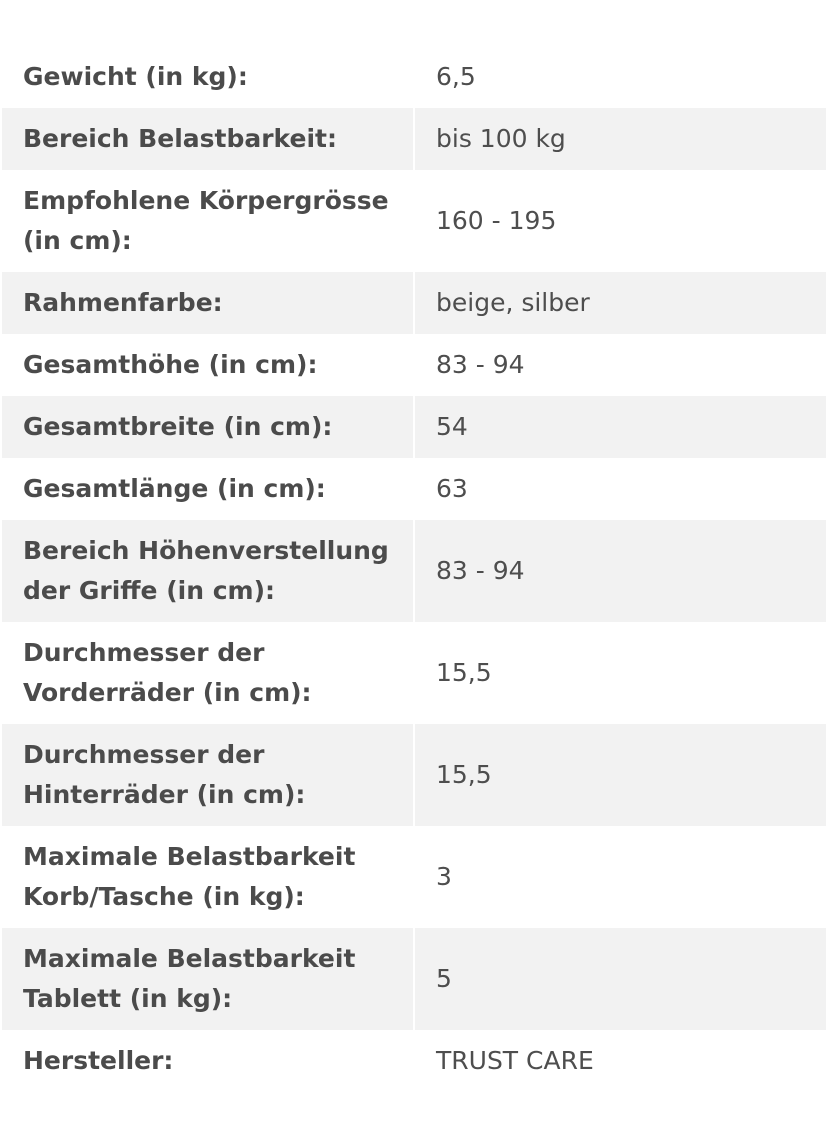 This screenshot has height=1141, width=828. Describe the element at coordinates (414, 365) in the screenshot. I see `spec-row-total-height: Gesamthöhe (in cm): 83 - 94` at that location.